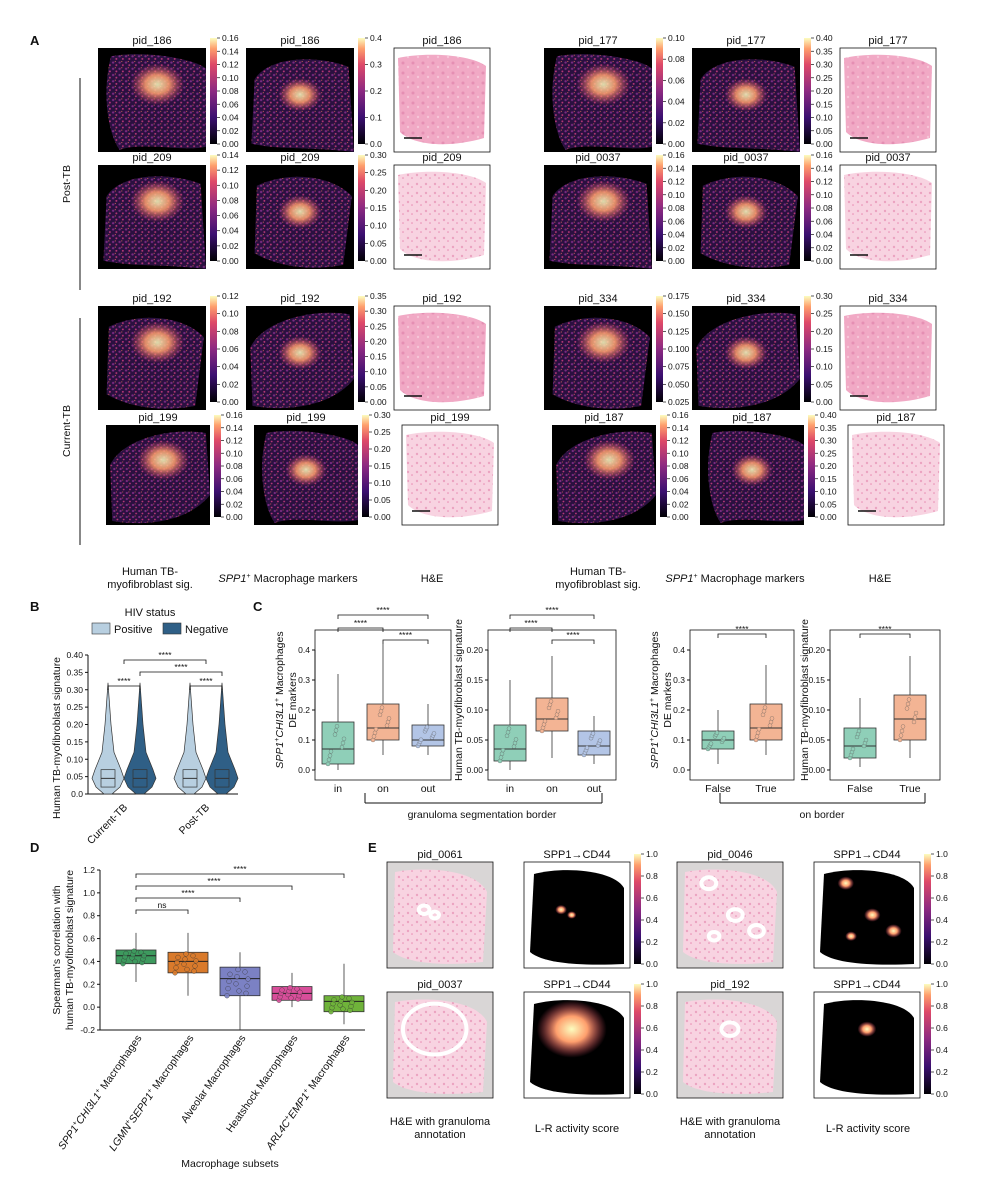  Describe the element at coordinates (100, 1092) in the screenshot. I see `d-category-label: SPP1+CHI3L1+ Macrophages` at that location.